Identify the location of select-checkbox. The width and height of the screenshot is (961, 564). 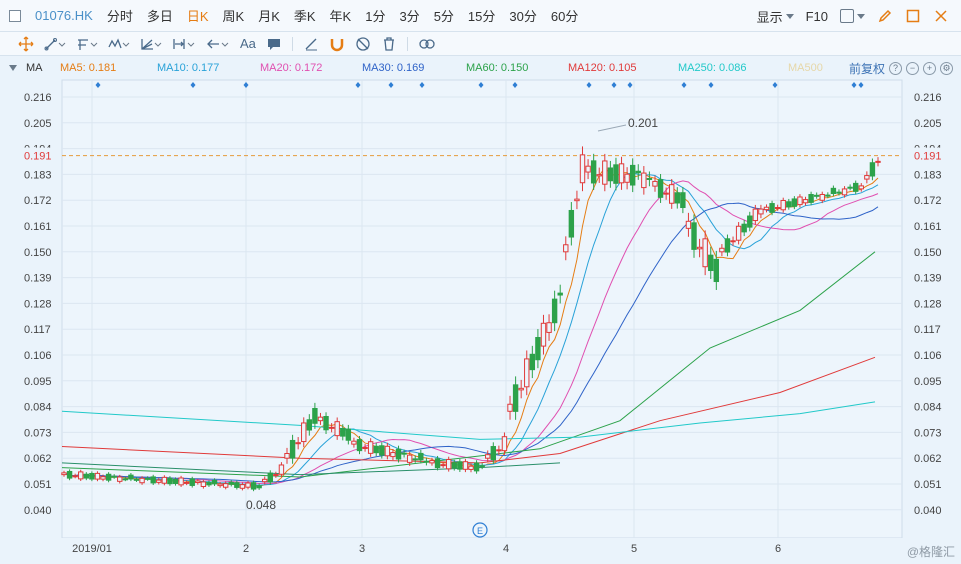
(15, 15).